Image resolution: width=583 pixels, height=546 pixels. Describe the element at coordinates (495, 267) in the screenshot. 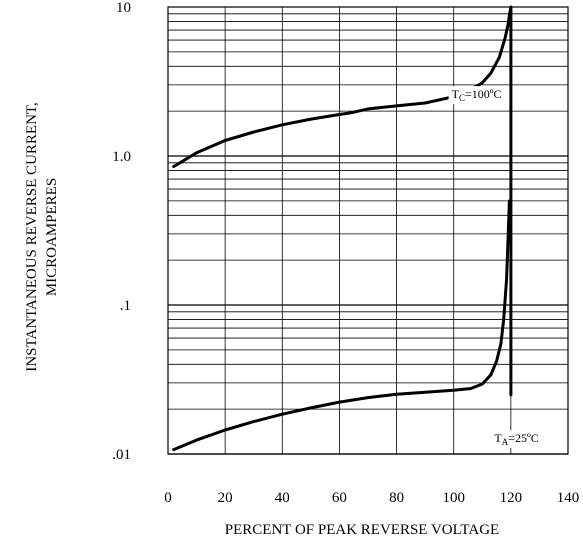

I see `series-labels: TC=100ºC TA=25ºC` at that location.